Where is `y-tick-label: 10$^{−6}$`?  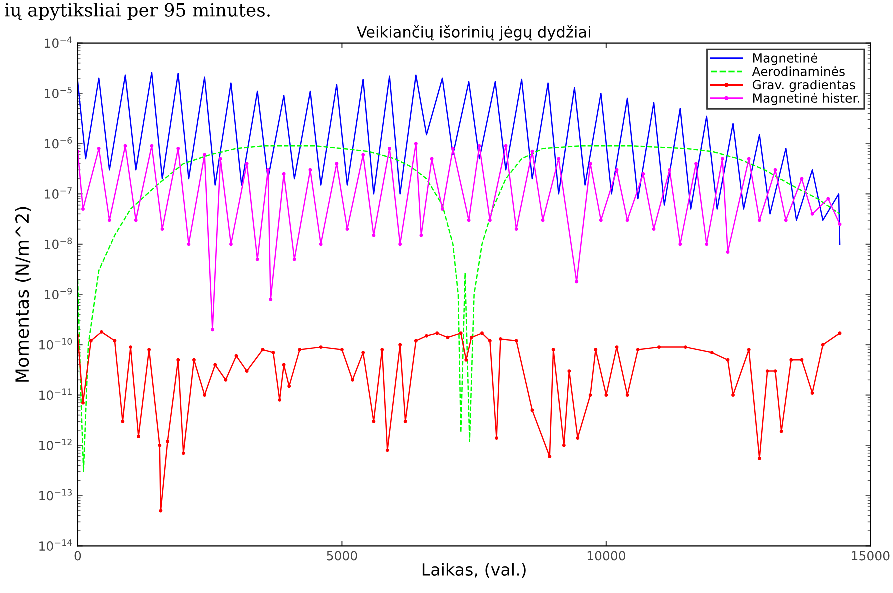 y-tick-label: 10$^{−6}$ is located at coordinates (58, 143).